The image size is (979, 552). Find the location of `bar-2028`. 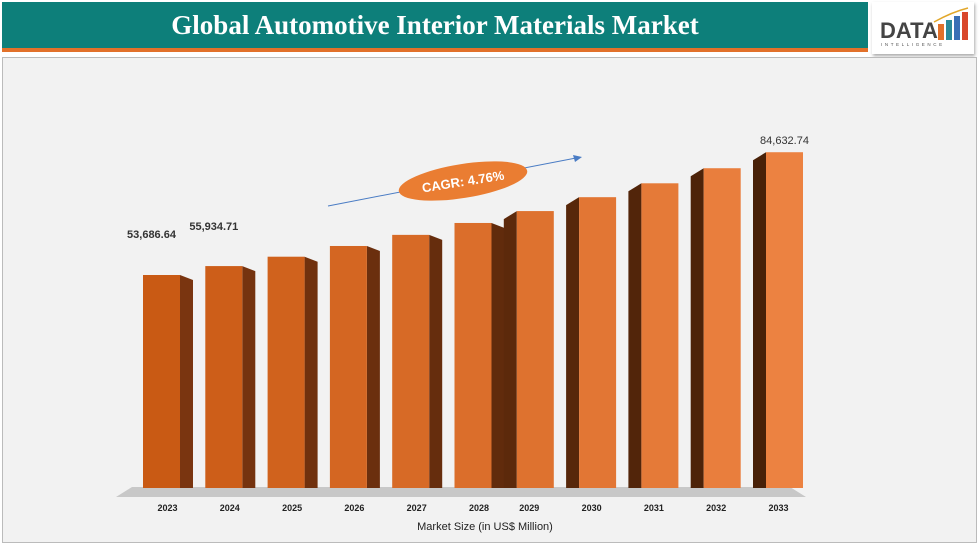

bar-2028 is located at coordinates (473, 355).